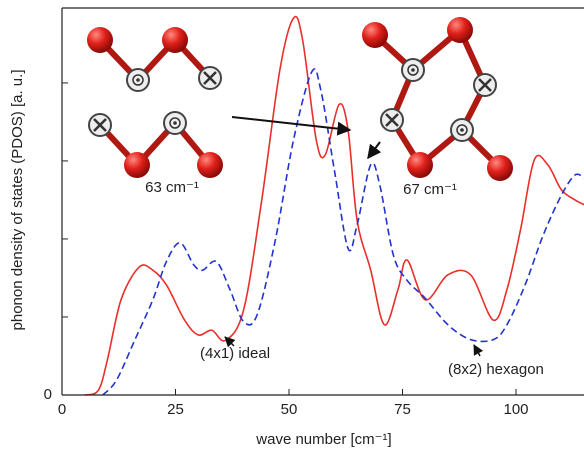  Describe the element at coordinates (17, 200) in the screenshot. I see `y-axis-label: phonon density of states (PDOS) [a. u.]` at that location.